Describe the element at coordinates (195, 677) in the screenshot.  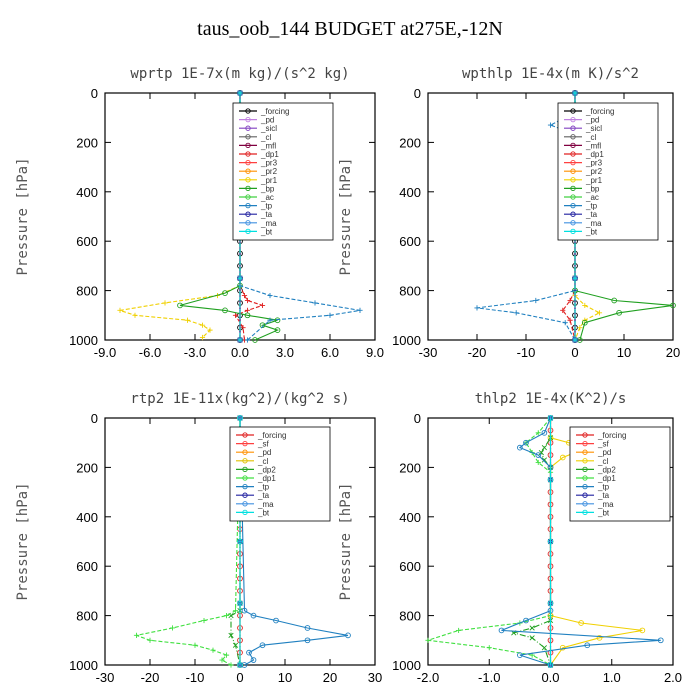
I see `x-tick-label: -10` at that location.